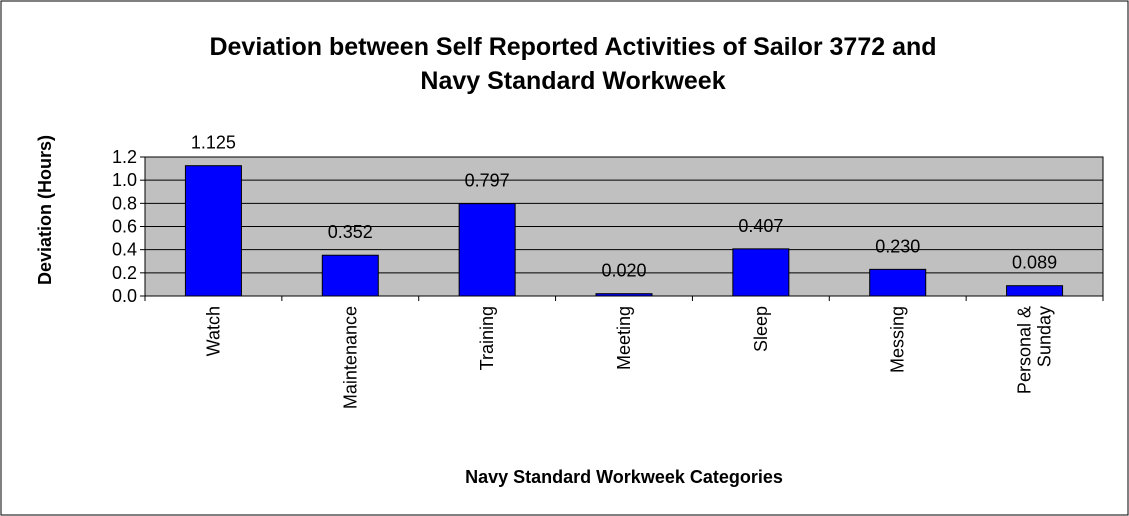 The width and height of the screenshot is (1129, 516). Describe the element at coordinates (124, 227) in the screenshot. I see `y-tick-label: 0.6` at that location.